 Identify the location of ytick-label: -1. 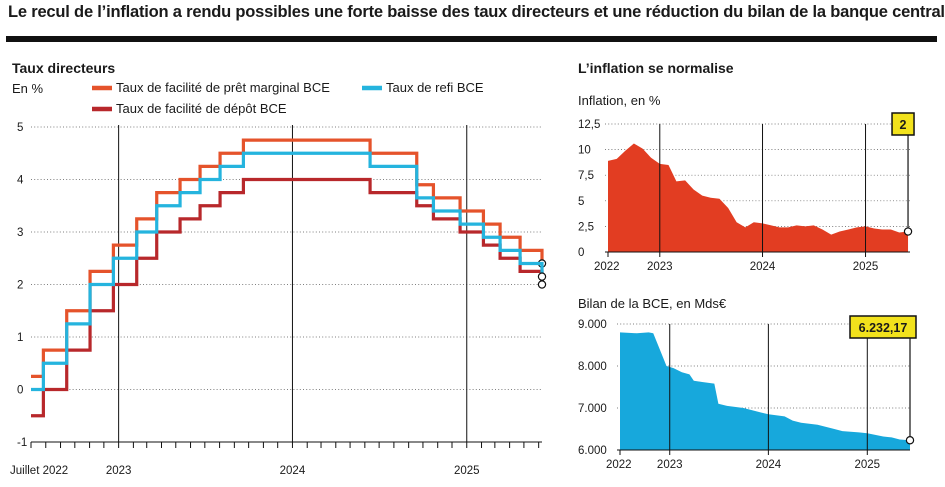
(22, 443).